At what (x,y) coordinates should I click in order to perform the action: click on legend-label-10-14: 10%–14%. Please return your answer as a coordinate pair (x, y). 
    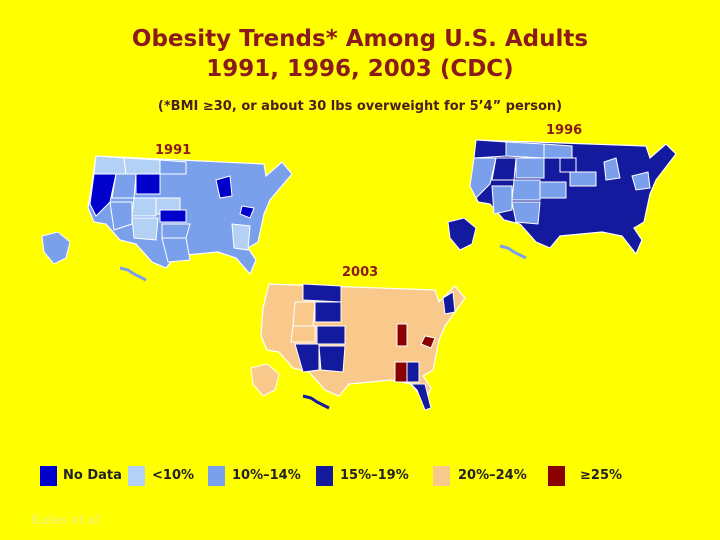
    Looking at the image, I should click on (266, 475).